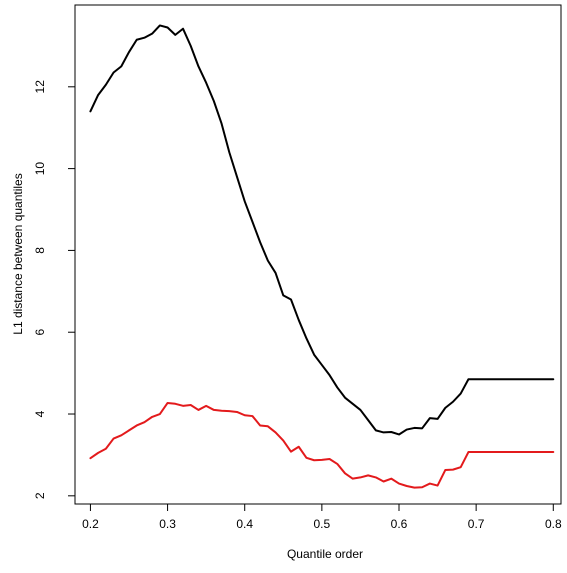  What do you see at coordinates (40, 87) in the screenshot?
I see `y-tick-label: 12` at bounding box center [40, 87].